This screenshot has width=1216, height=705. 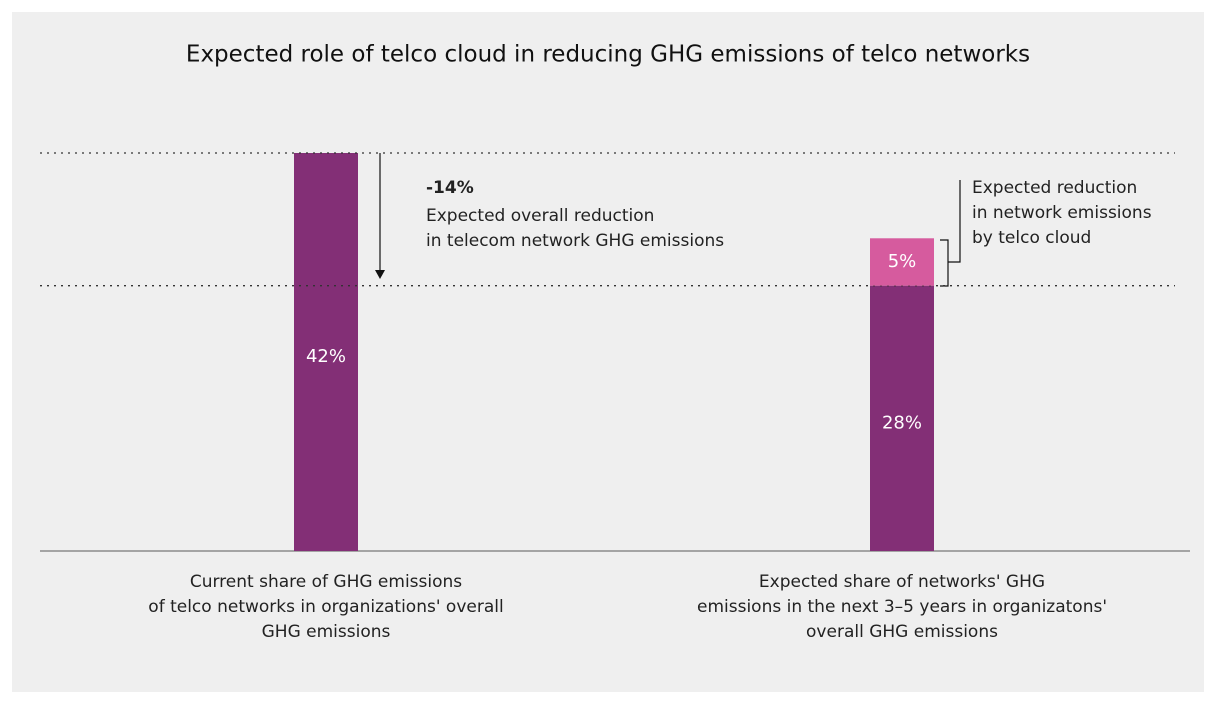 What do you see at coordinates (902, 422) in the screenshot?
I see `value-label: 28%` at bounding box center [902, 422].